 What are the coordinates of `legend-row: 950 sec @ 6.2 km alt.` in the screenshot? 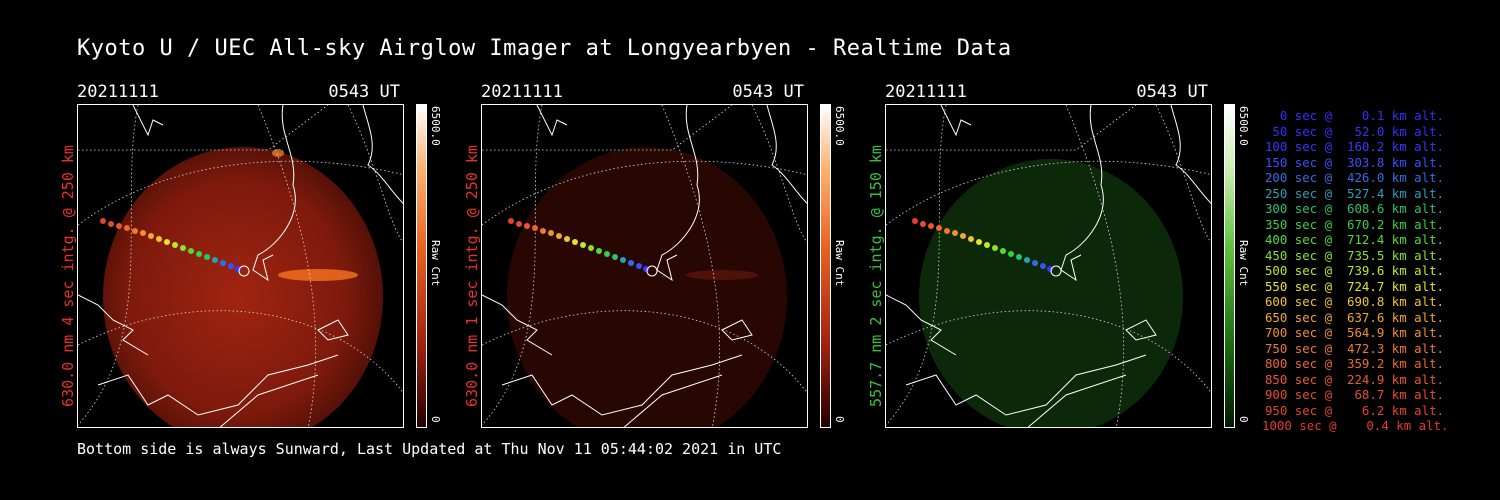 It's located at (1354, 410).